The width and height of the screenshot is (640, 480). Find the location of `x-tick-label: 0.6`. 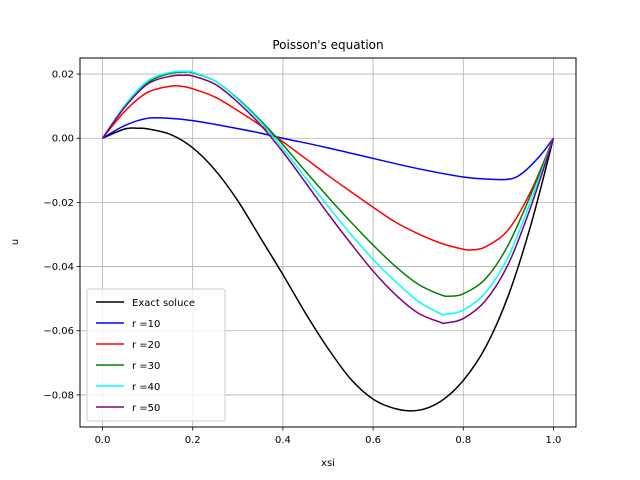

x-tick-label: 0.6 is located at coordinates (373, 440).